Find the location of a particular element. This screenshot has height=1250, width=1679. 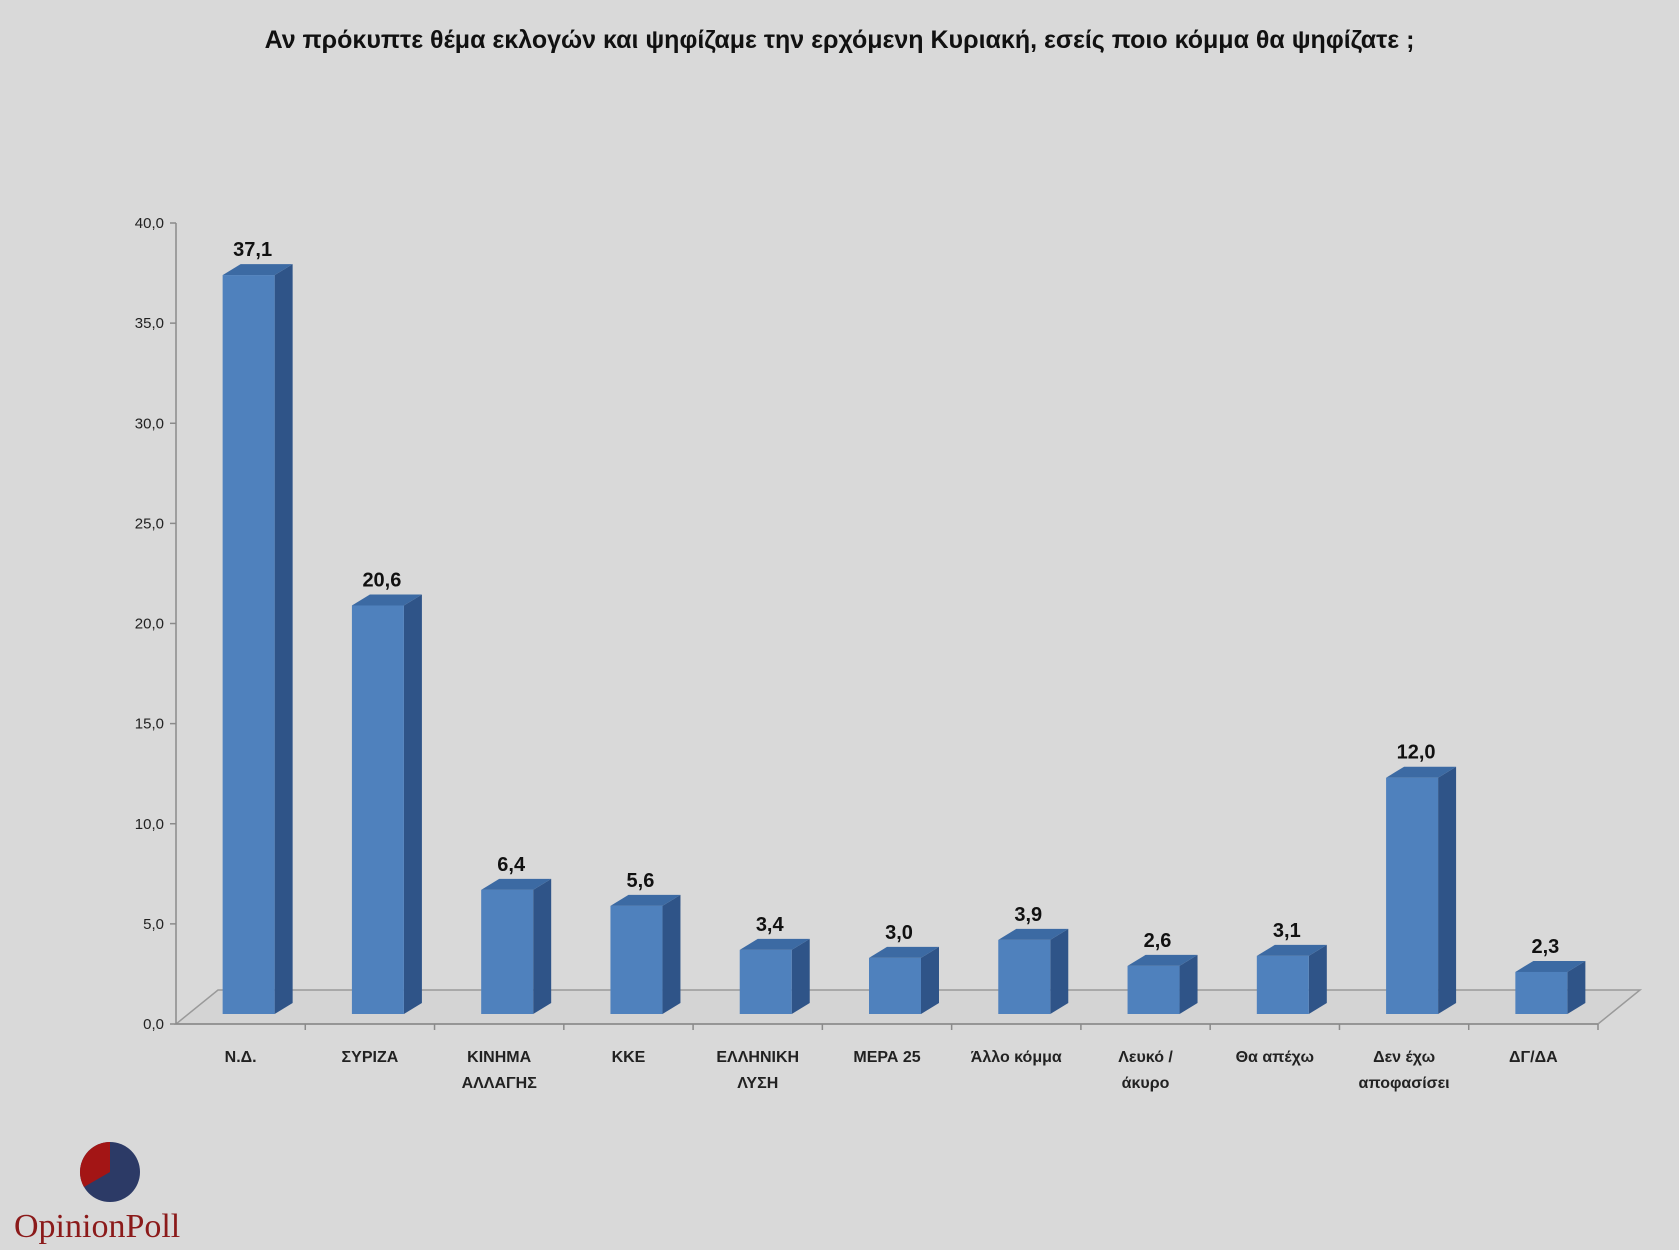

category-label: Δεν έχω is located at coordinates (1404, 1057).